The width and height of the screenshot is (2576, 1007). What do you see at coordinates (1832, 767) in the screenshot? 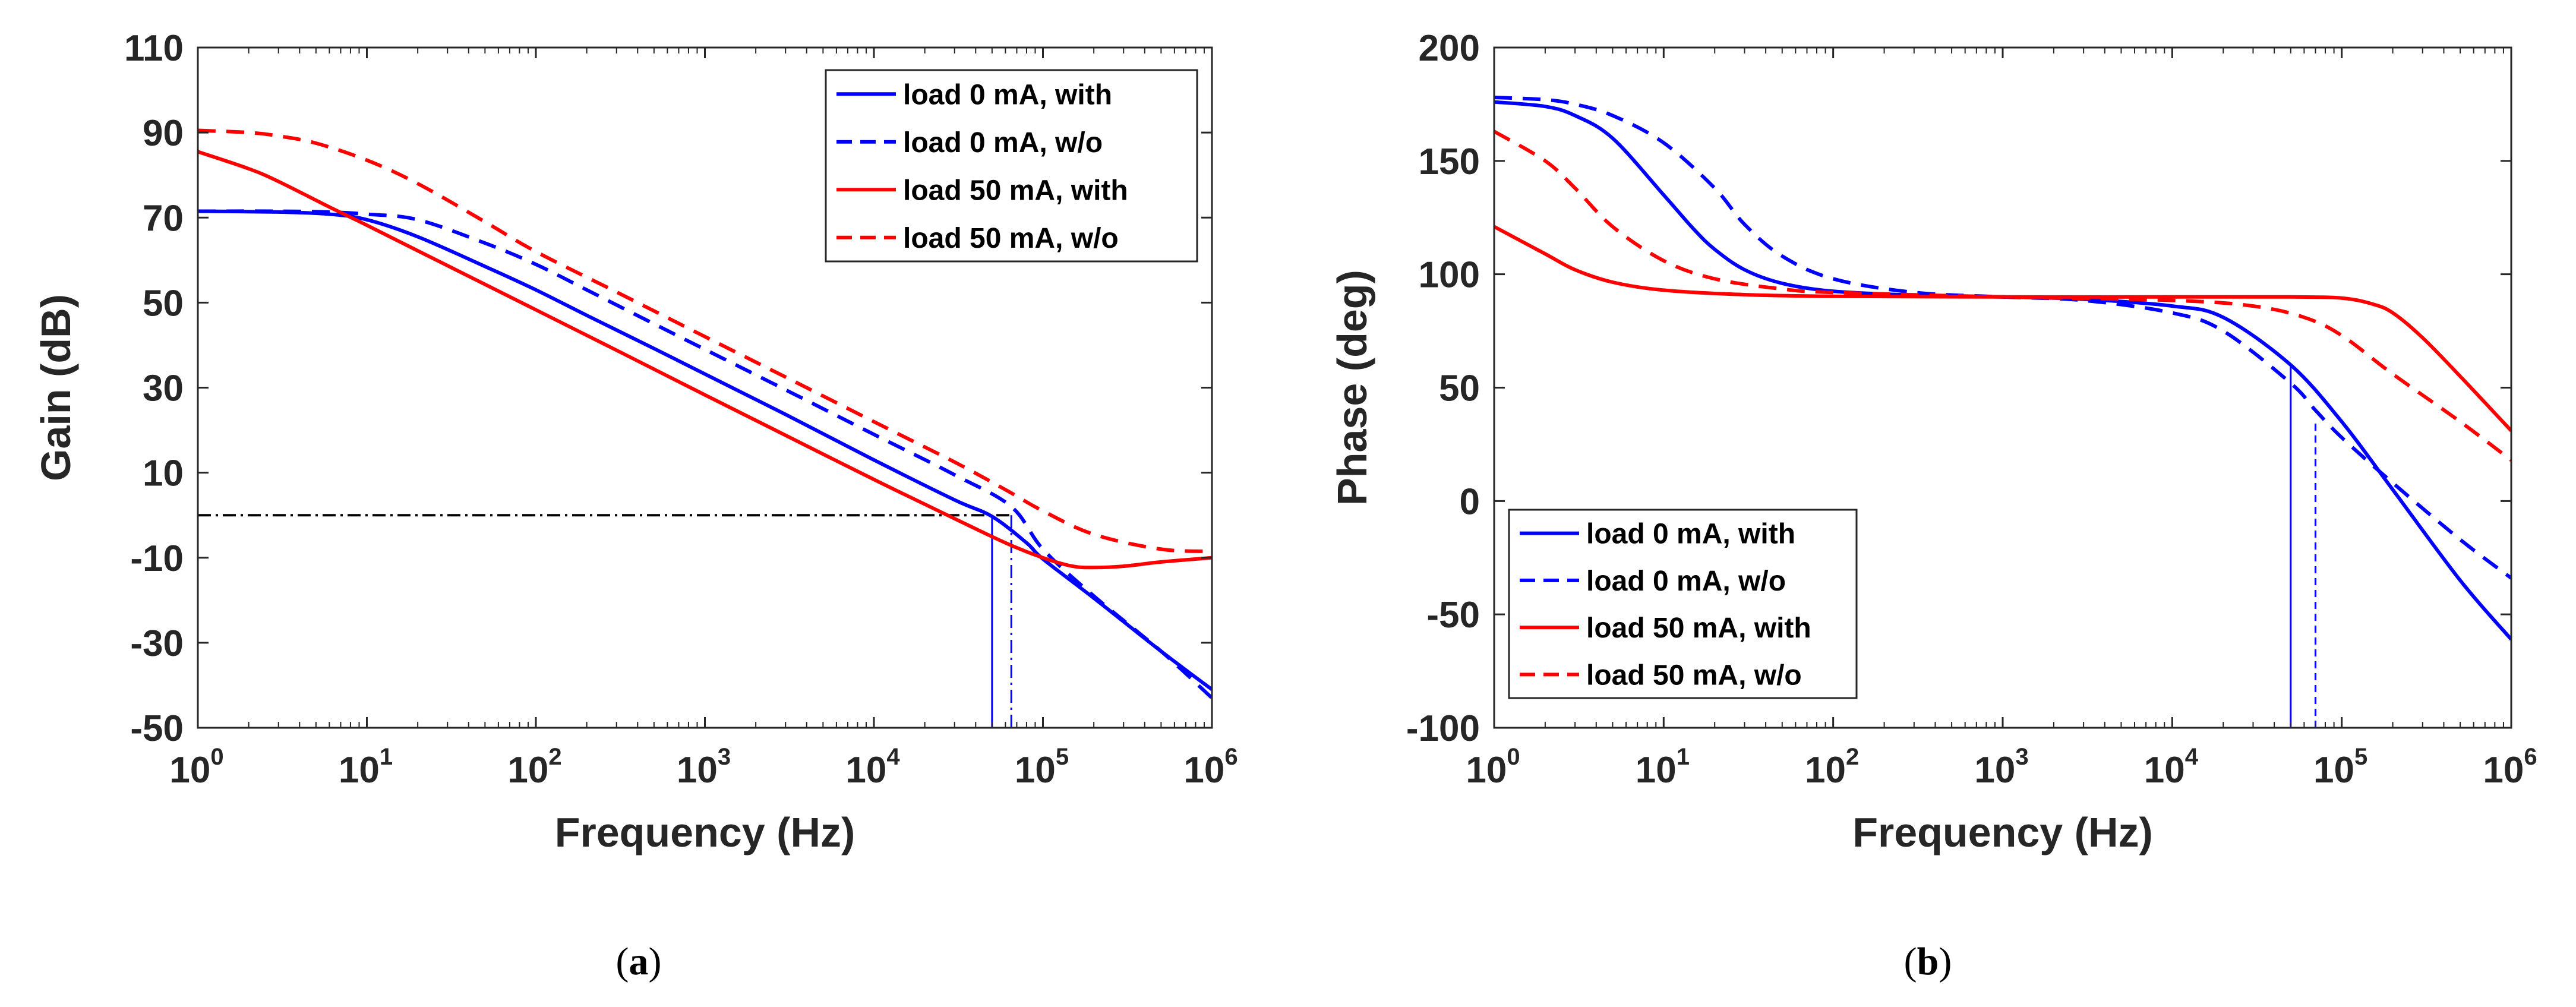
I see `phase-x-tick-label: 10²` at bounding box center [1832, 767].